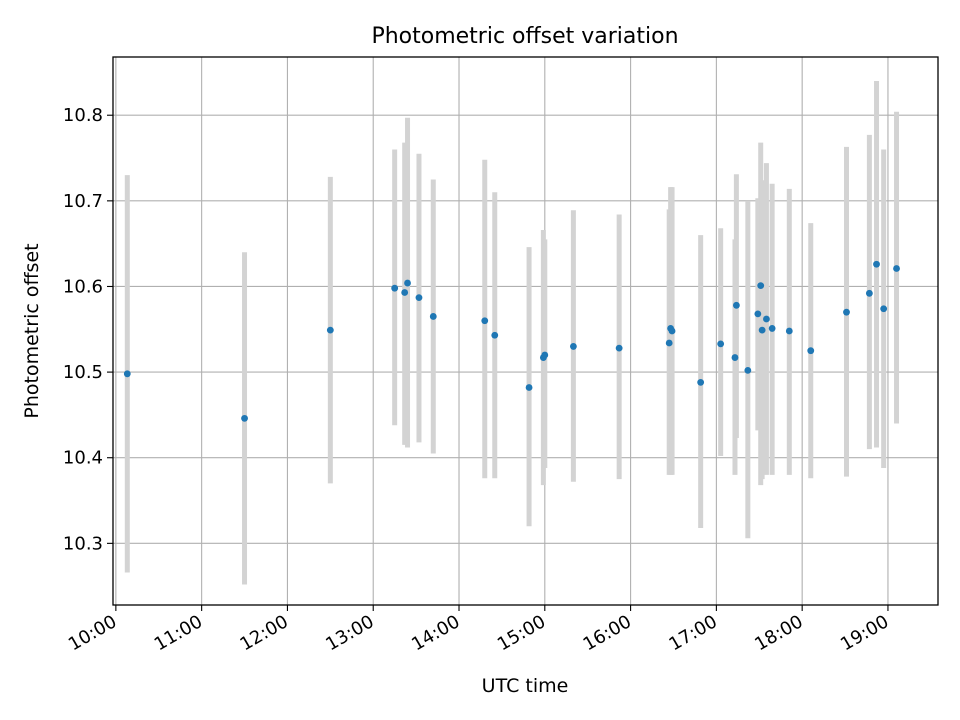  What do you see at coordinates (83, 458) in the screenshot?
I see `y-tick-label: 10.4` at bounding box center [83, 458].